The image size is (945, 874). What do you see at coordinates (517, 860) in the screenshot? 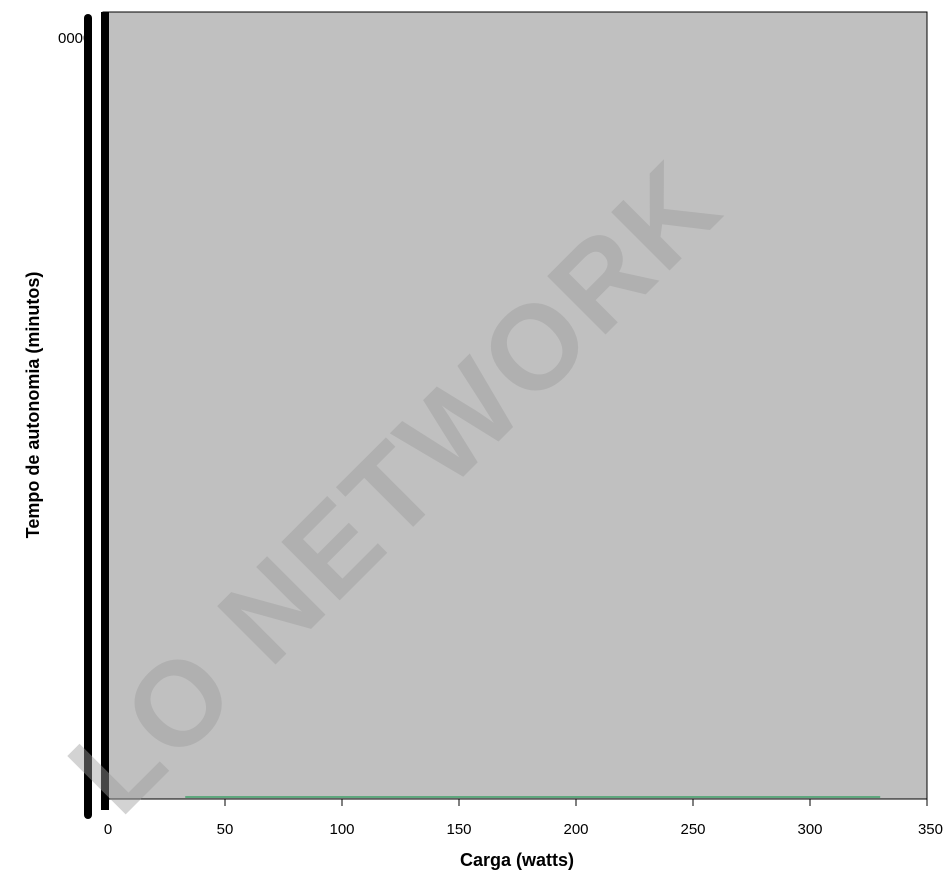
I see `x-axis-title: Carga (watts)` at bounding box center [517, 860].